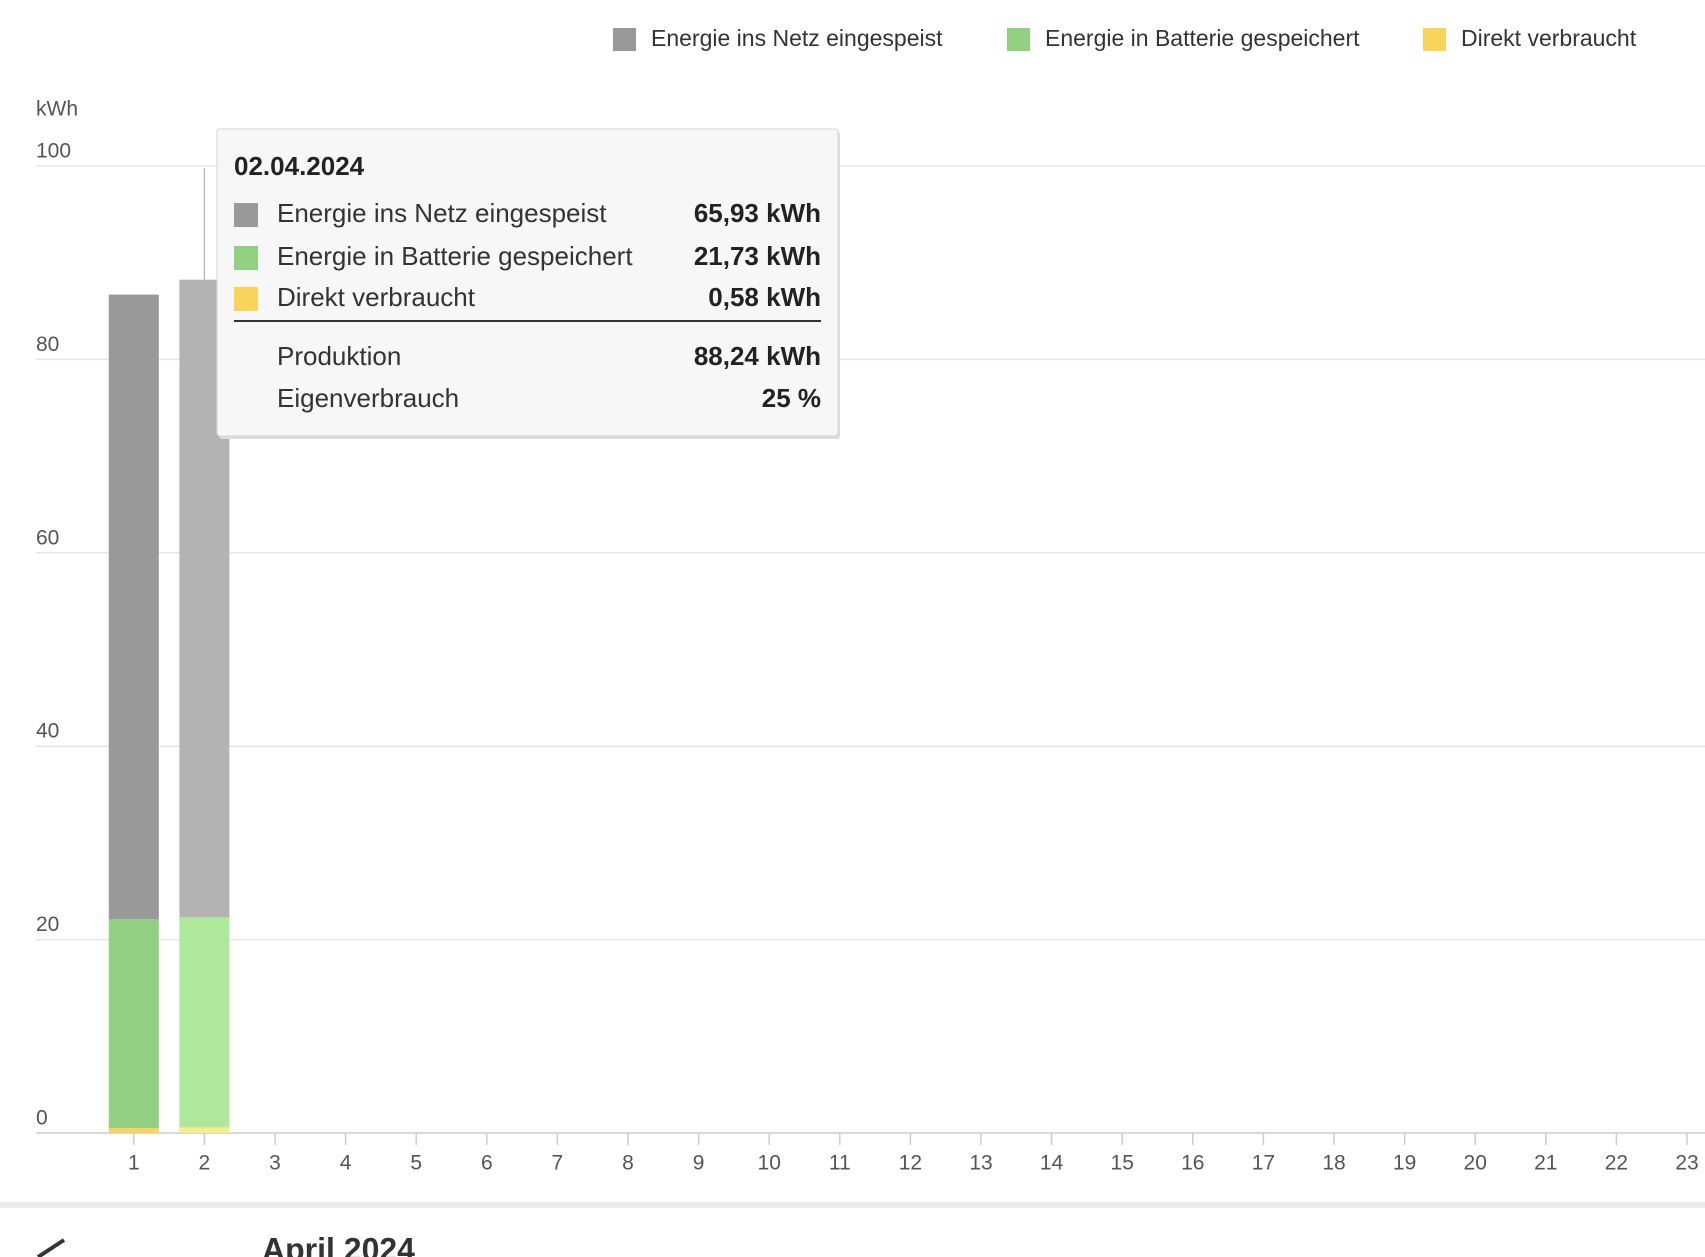 Image resolution: width=1705 pixels, height=1257 pixels. I want to click on tooltip-title: 02.04.2024, so click(299, 166).